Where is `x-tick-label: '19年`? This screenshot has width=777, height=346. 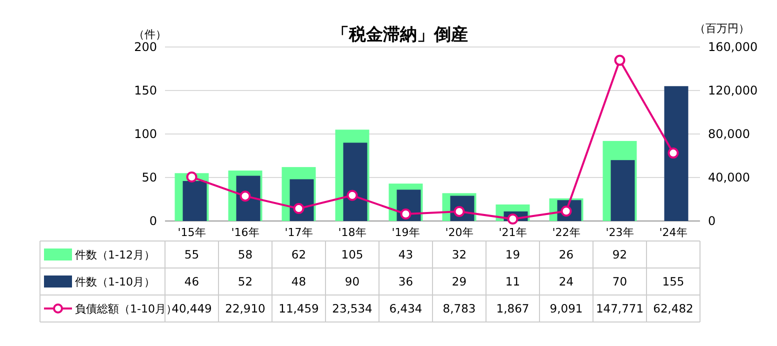
x-tick-label: '19年 is located at coordinates (406, 232).